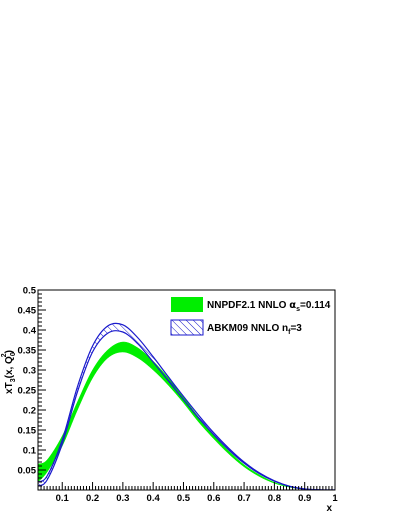 The image size is (401, 518). What do you see at coordinates (274, 498) in the screenshot?
I see `x-tick-label: 0.8` at bounding box center [274, 498].